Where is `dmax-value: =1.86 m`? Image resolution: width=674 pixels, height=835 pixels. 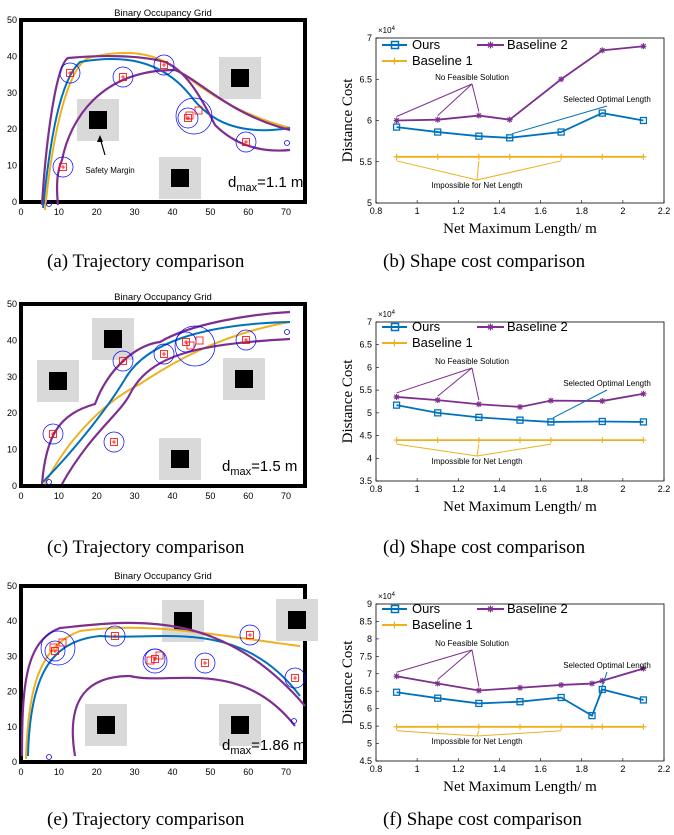
dmax-value: =1.86 m is located at coordinates (278, 745).